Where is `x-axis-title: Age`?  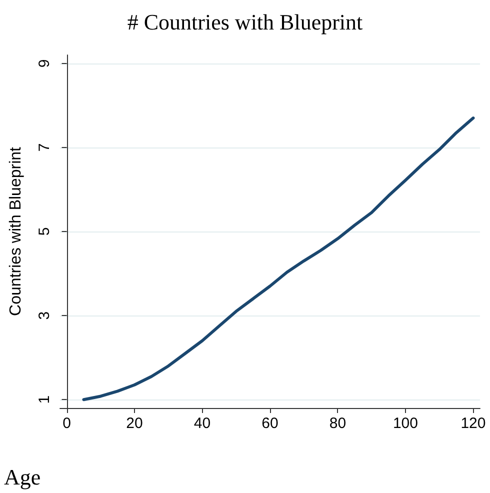 x-axis-title: Age is located at coordinates (22, 477).